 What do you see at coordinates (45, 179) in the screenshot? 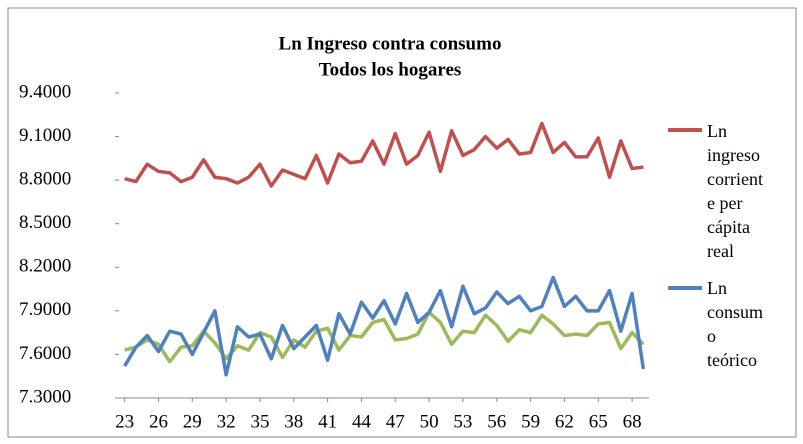
I see `y-tick-label: 8.8000` at bounding box center [45, 179].